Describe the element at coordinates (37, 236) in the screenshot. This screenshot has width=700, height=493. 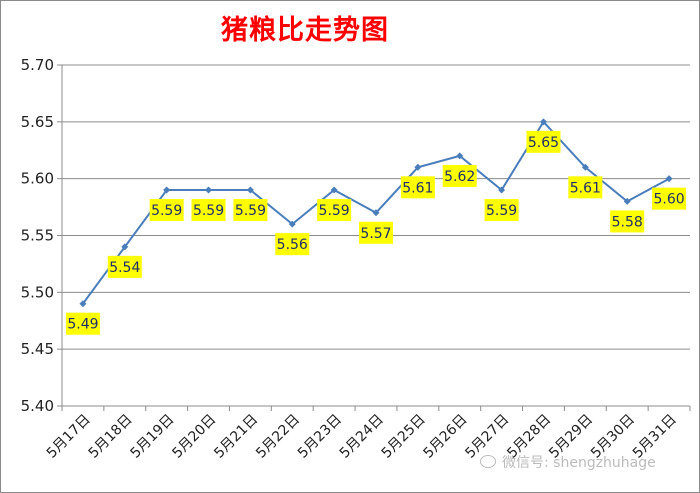
I see `y-tick-label: 5.55` at that location.